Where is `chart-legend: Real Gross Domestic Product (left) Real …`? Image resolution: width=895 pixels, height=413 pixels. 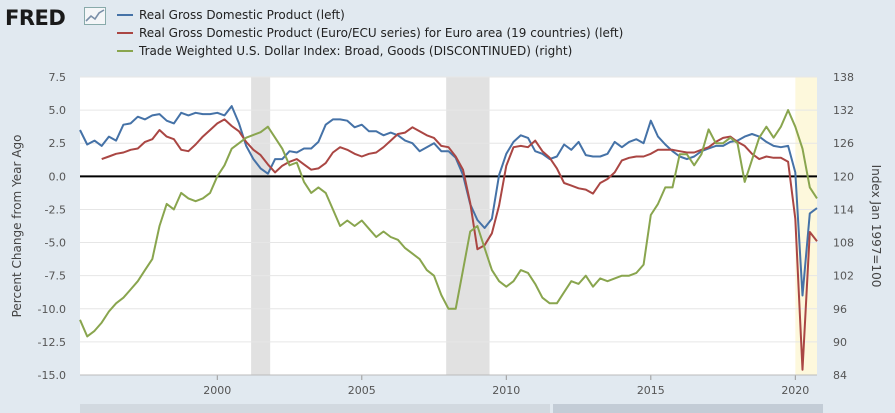
chart-legend: Real Gross Domestic Product (left) Real … is located at coordinates (370, 33).